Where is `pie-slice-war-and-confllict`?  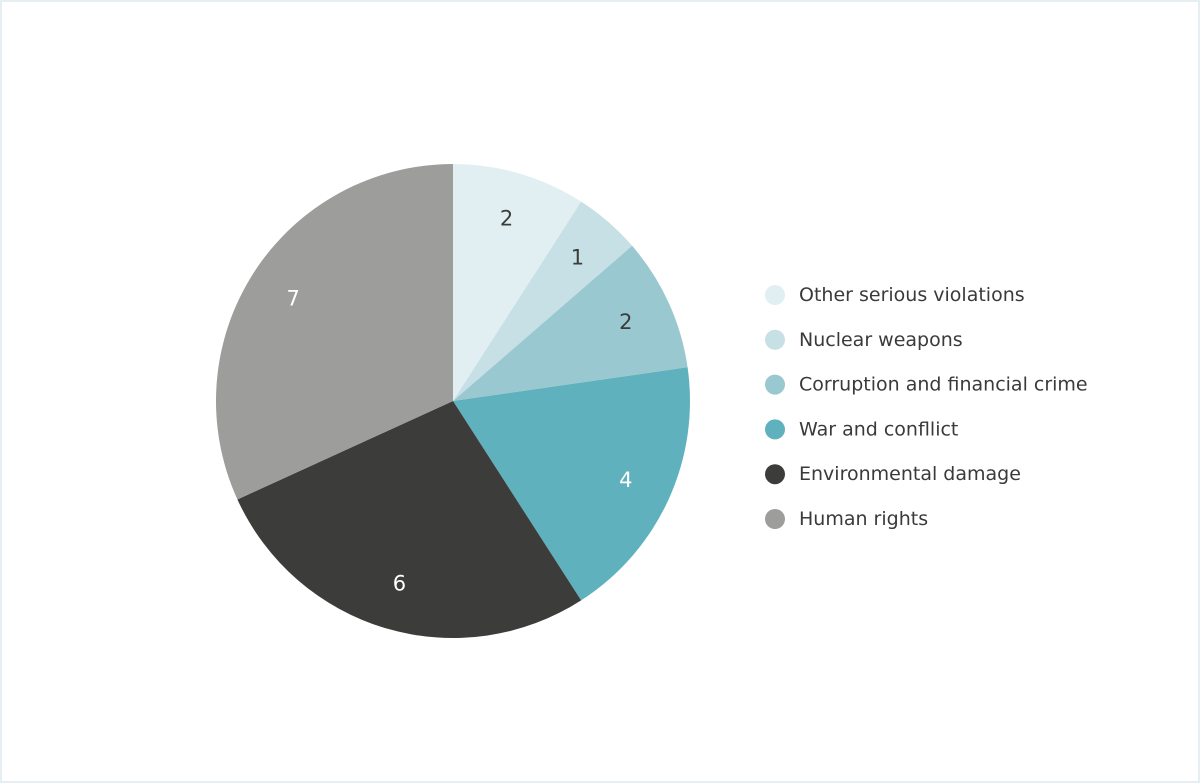
pie-slice-war-and-confllict is located at coordinates (572, 484).